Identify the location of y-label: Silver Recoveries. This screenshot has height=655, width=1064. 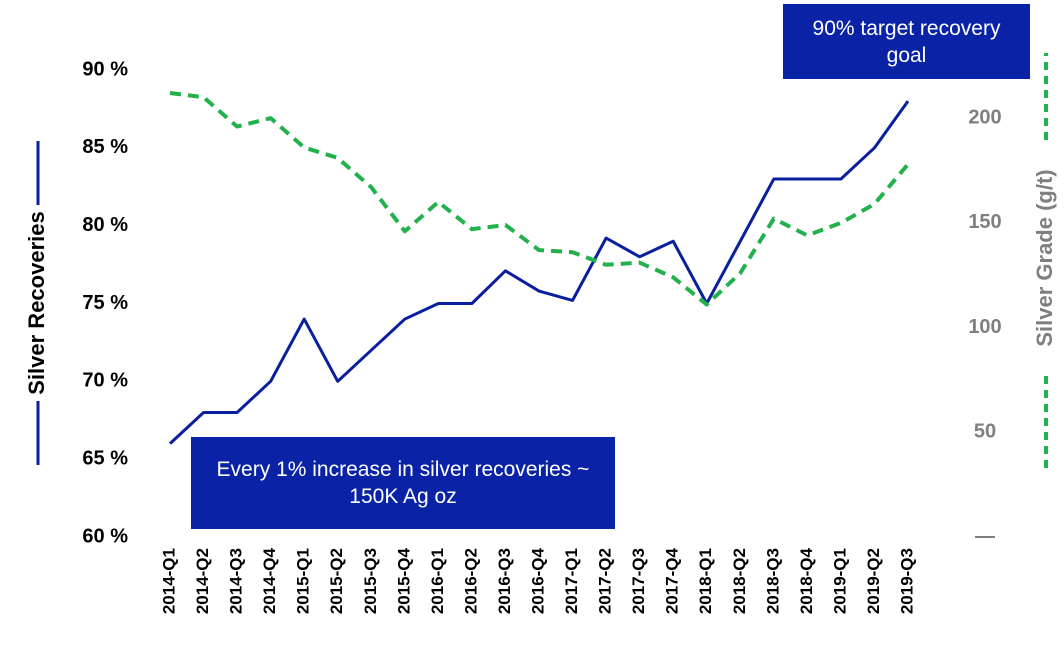
(36, 302).